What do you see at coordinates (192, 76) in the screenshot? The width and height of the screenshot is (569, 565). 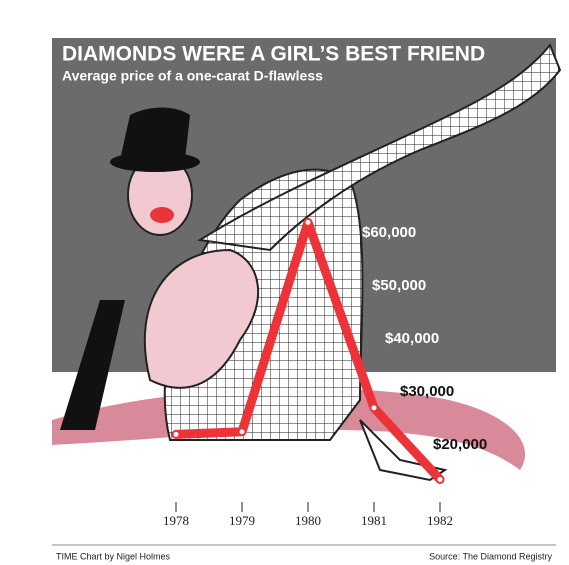 I see `chart-subtitle: Average price of a one-carat D-flawless` at bounding box center [192, 76].